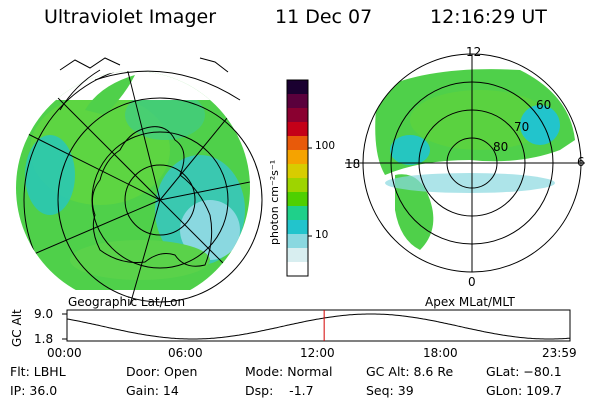  I want to click on instrument-title: Ultraviolet Imager, so click(130, 17).